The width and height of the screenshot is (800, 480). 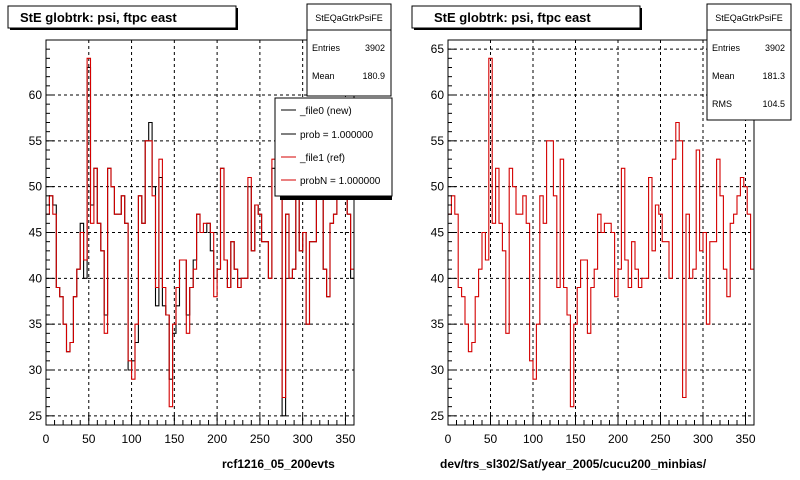 I want to click on left-stats-mean-value: 180.9, so click(x=373, y=76).